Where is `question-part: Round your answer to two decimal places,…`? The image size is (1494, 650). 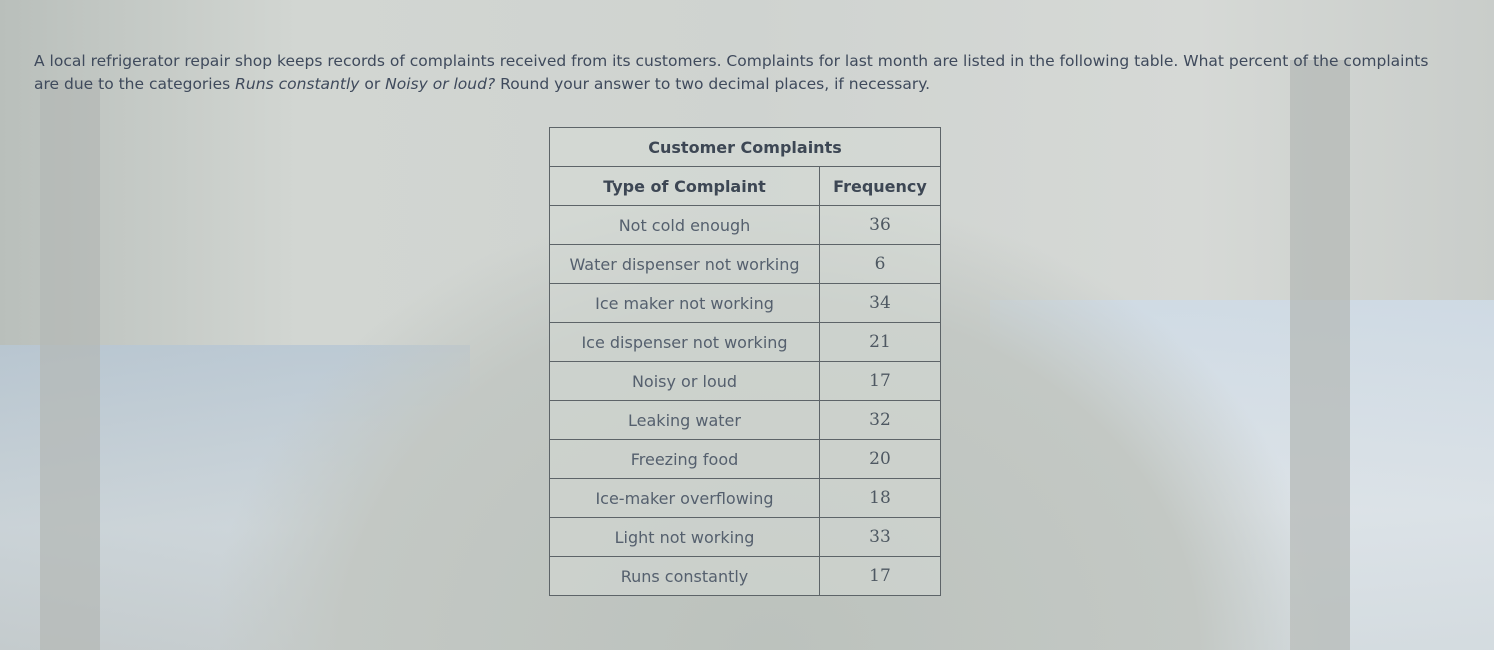 question-part: Round your answer to two decimal places,… is located at coordinates (713, 83).